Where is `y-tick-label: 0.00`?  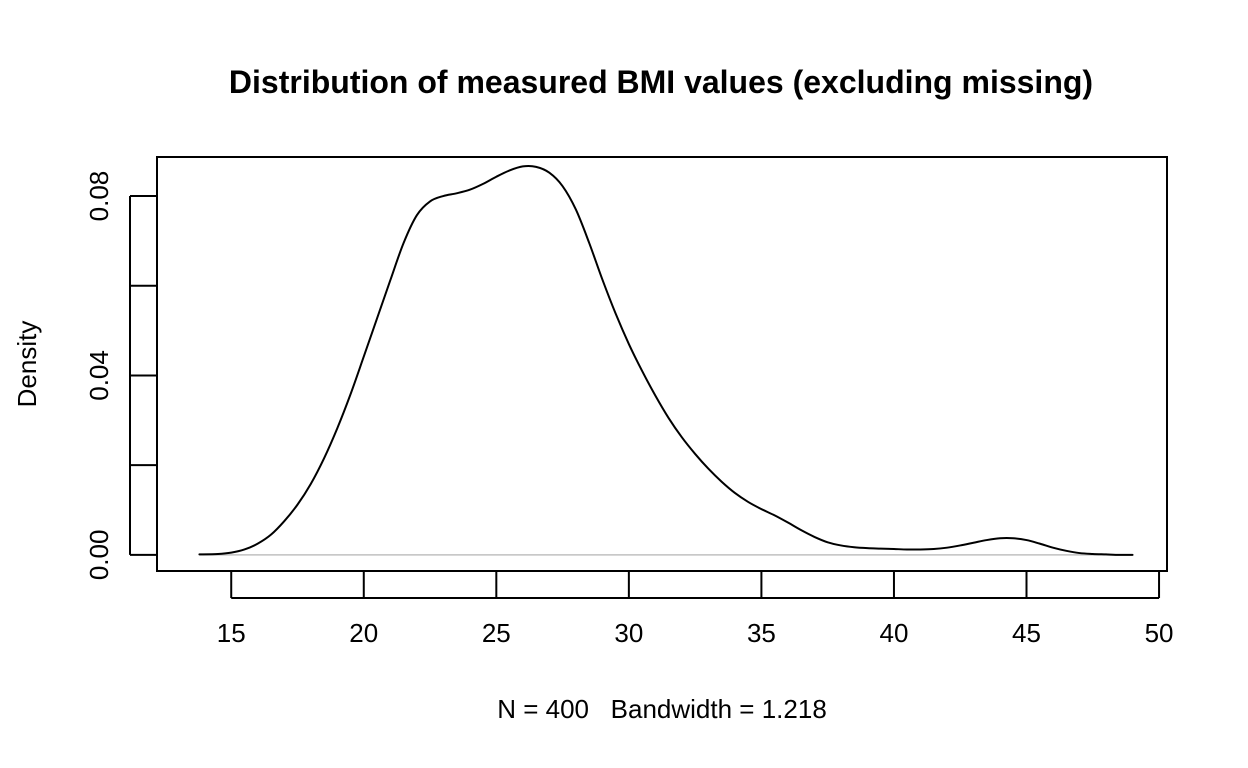 y-tick-label: 0.00 is located at coordinates (99, 555).